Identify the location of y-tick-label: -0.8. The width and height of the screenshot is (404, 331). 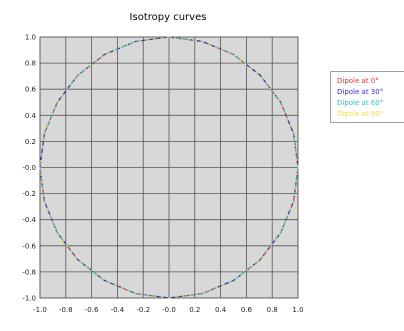
(29, 272).